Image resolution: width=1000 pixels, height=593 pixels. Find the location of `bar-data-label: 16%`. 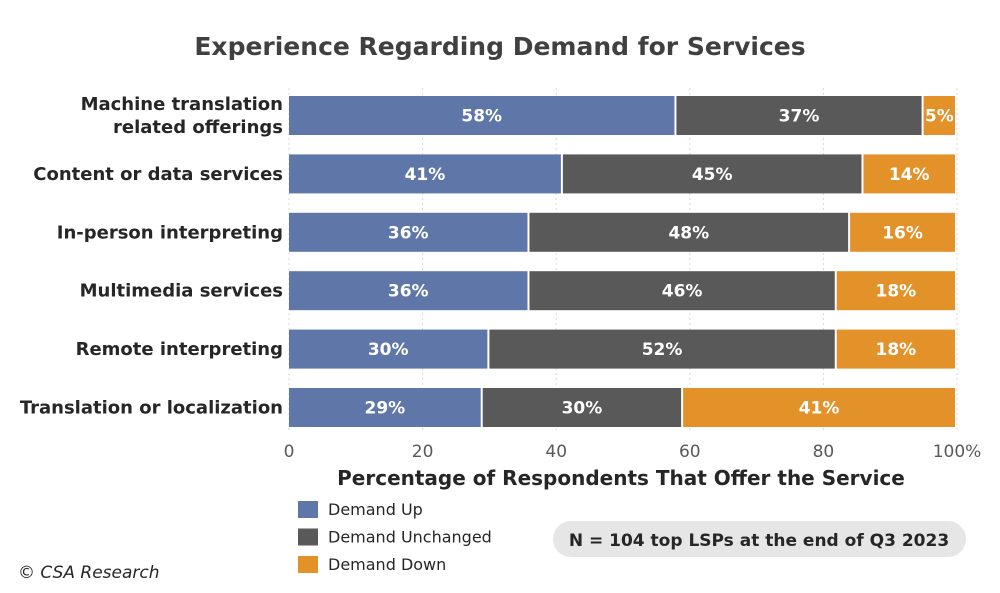

bar-data-label: 16% is located at coordinates (902, 233).